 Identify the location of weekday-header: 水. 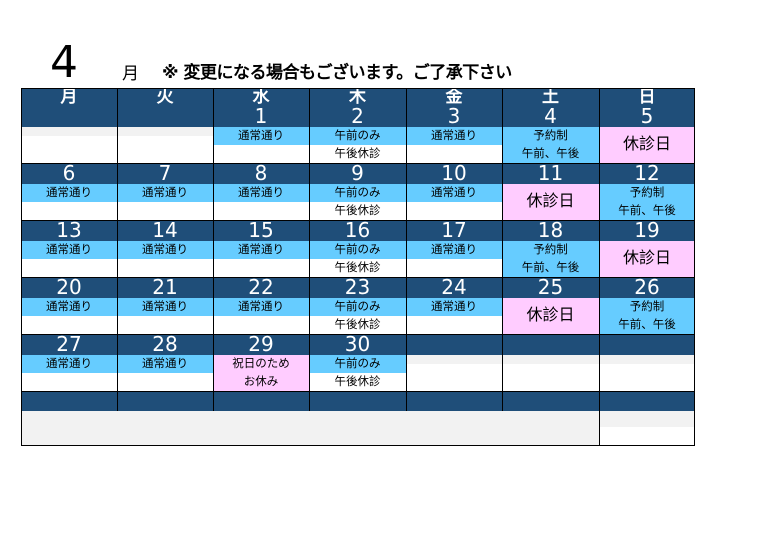
(261, 97).